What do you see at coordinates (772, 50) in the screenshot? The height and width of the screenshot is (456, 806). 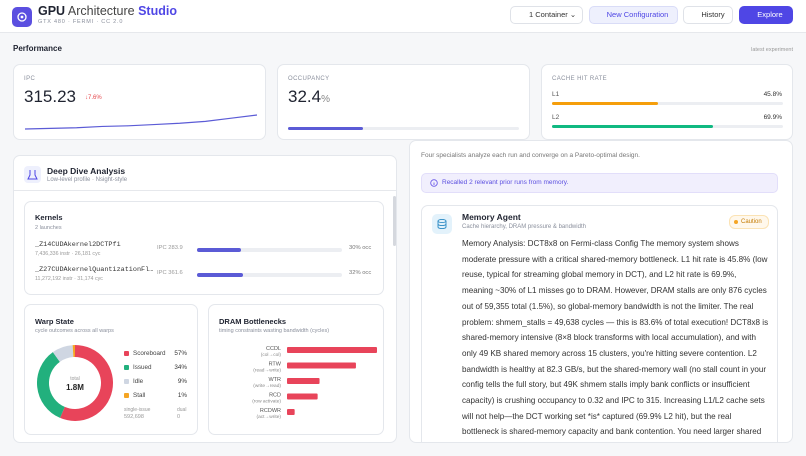 I see `section-note: latest experiment` at bounding box center [772, 50].